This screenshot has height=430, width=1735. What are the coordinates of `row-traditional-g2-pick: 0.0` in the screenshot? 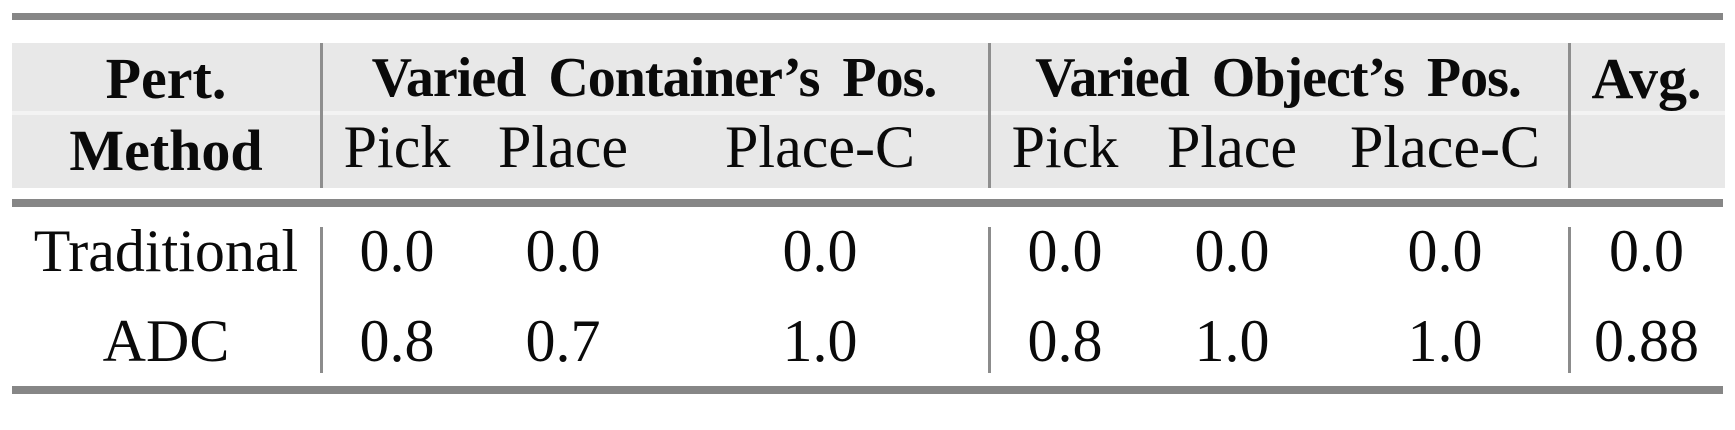 It's located at (1065, 251).